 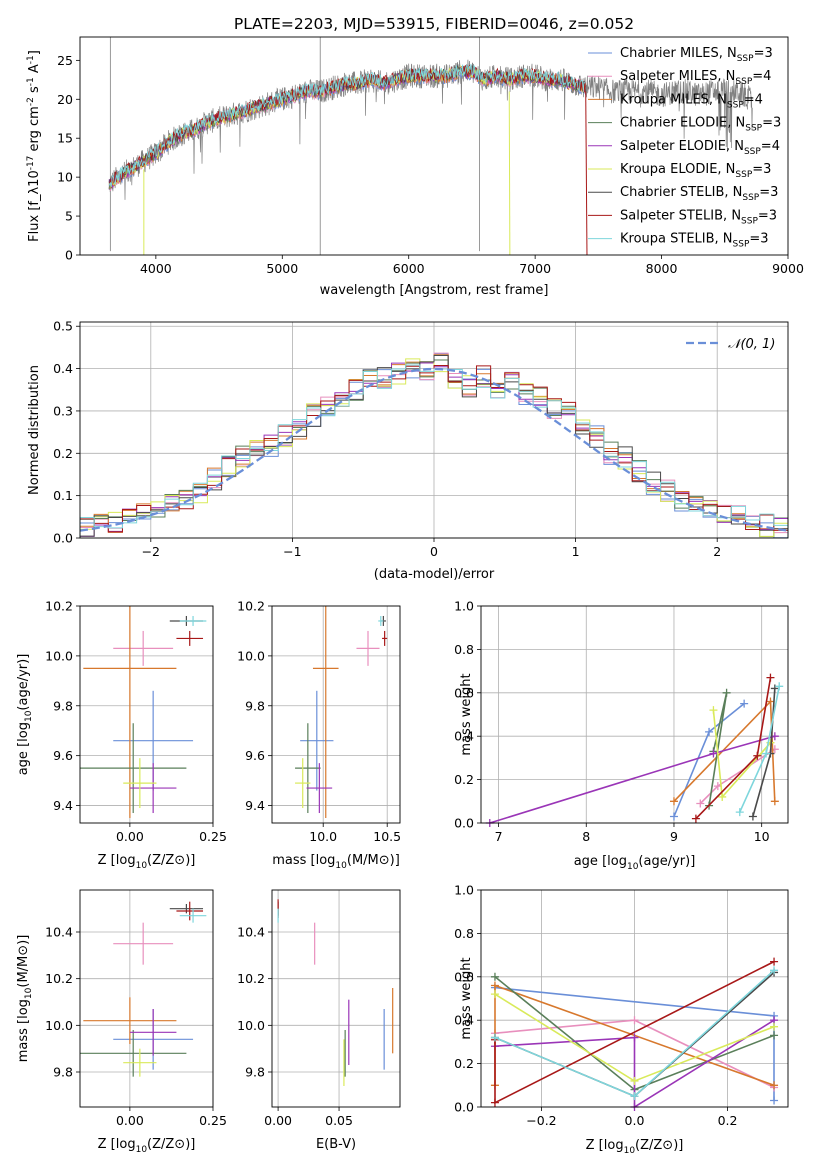 I want to click on observed-spectrum, so click(x=430, y=129).